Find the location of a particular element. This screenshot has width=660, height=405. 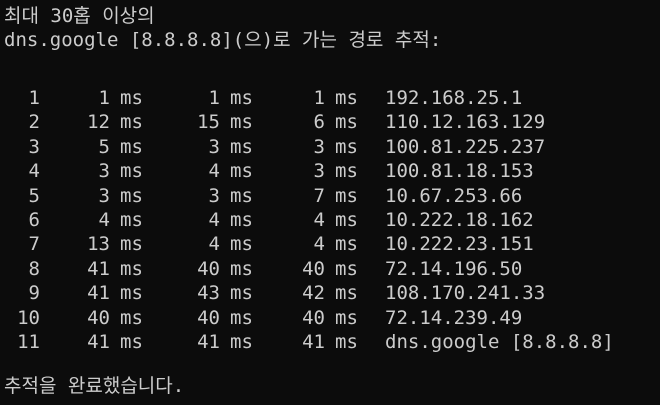

trace-complete-message: 추적을 완료했습니다. is located at coordinates (94, 386).